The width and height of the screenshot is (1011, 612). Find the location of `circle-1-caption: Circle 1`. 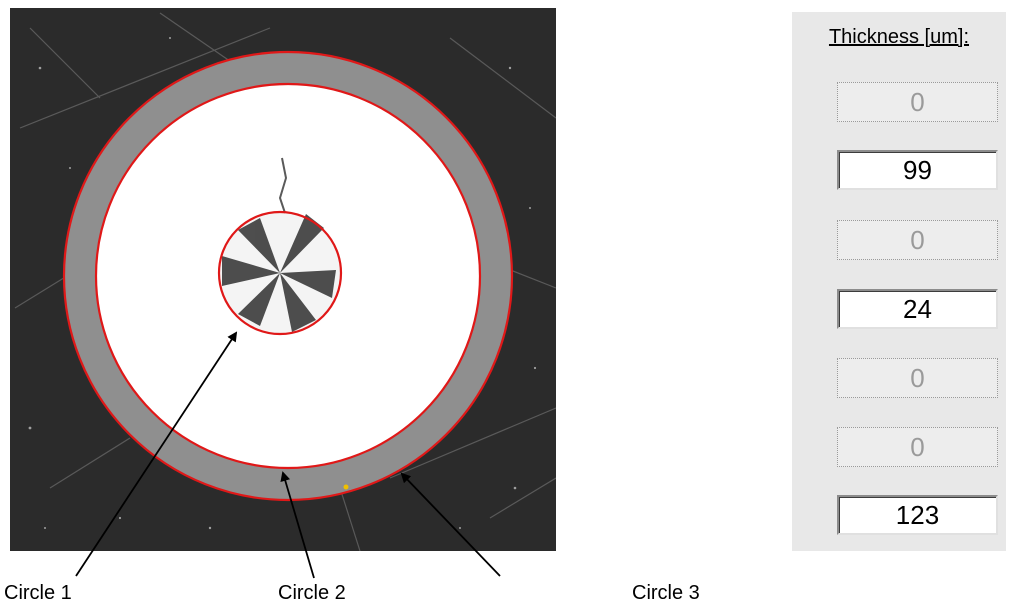

circle-1-caption: Circle 1 is located at coordinates (38, 593).